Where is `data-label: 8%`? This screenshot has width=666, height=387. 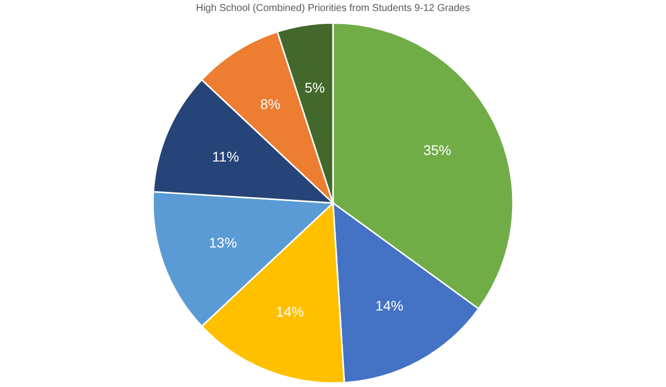 data-label: 8% is located at coordinates (270, 104).